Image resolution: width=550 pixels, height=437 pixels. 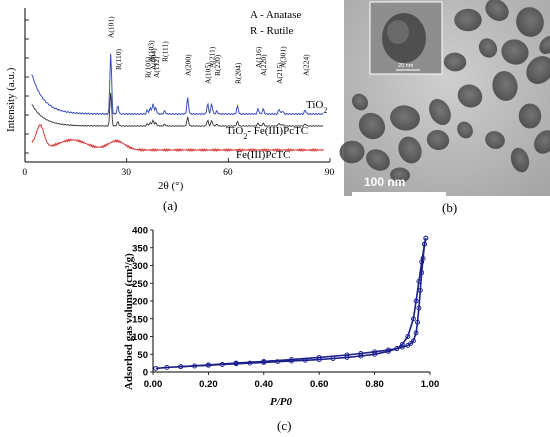 What do you see at coordinates (305, 65) in the screenshot?
I see `xrd-peak-label: A(224)` at bounding box center [305, 65].